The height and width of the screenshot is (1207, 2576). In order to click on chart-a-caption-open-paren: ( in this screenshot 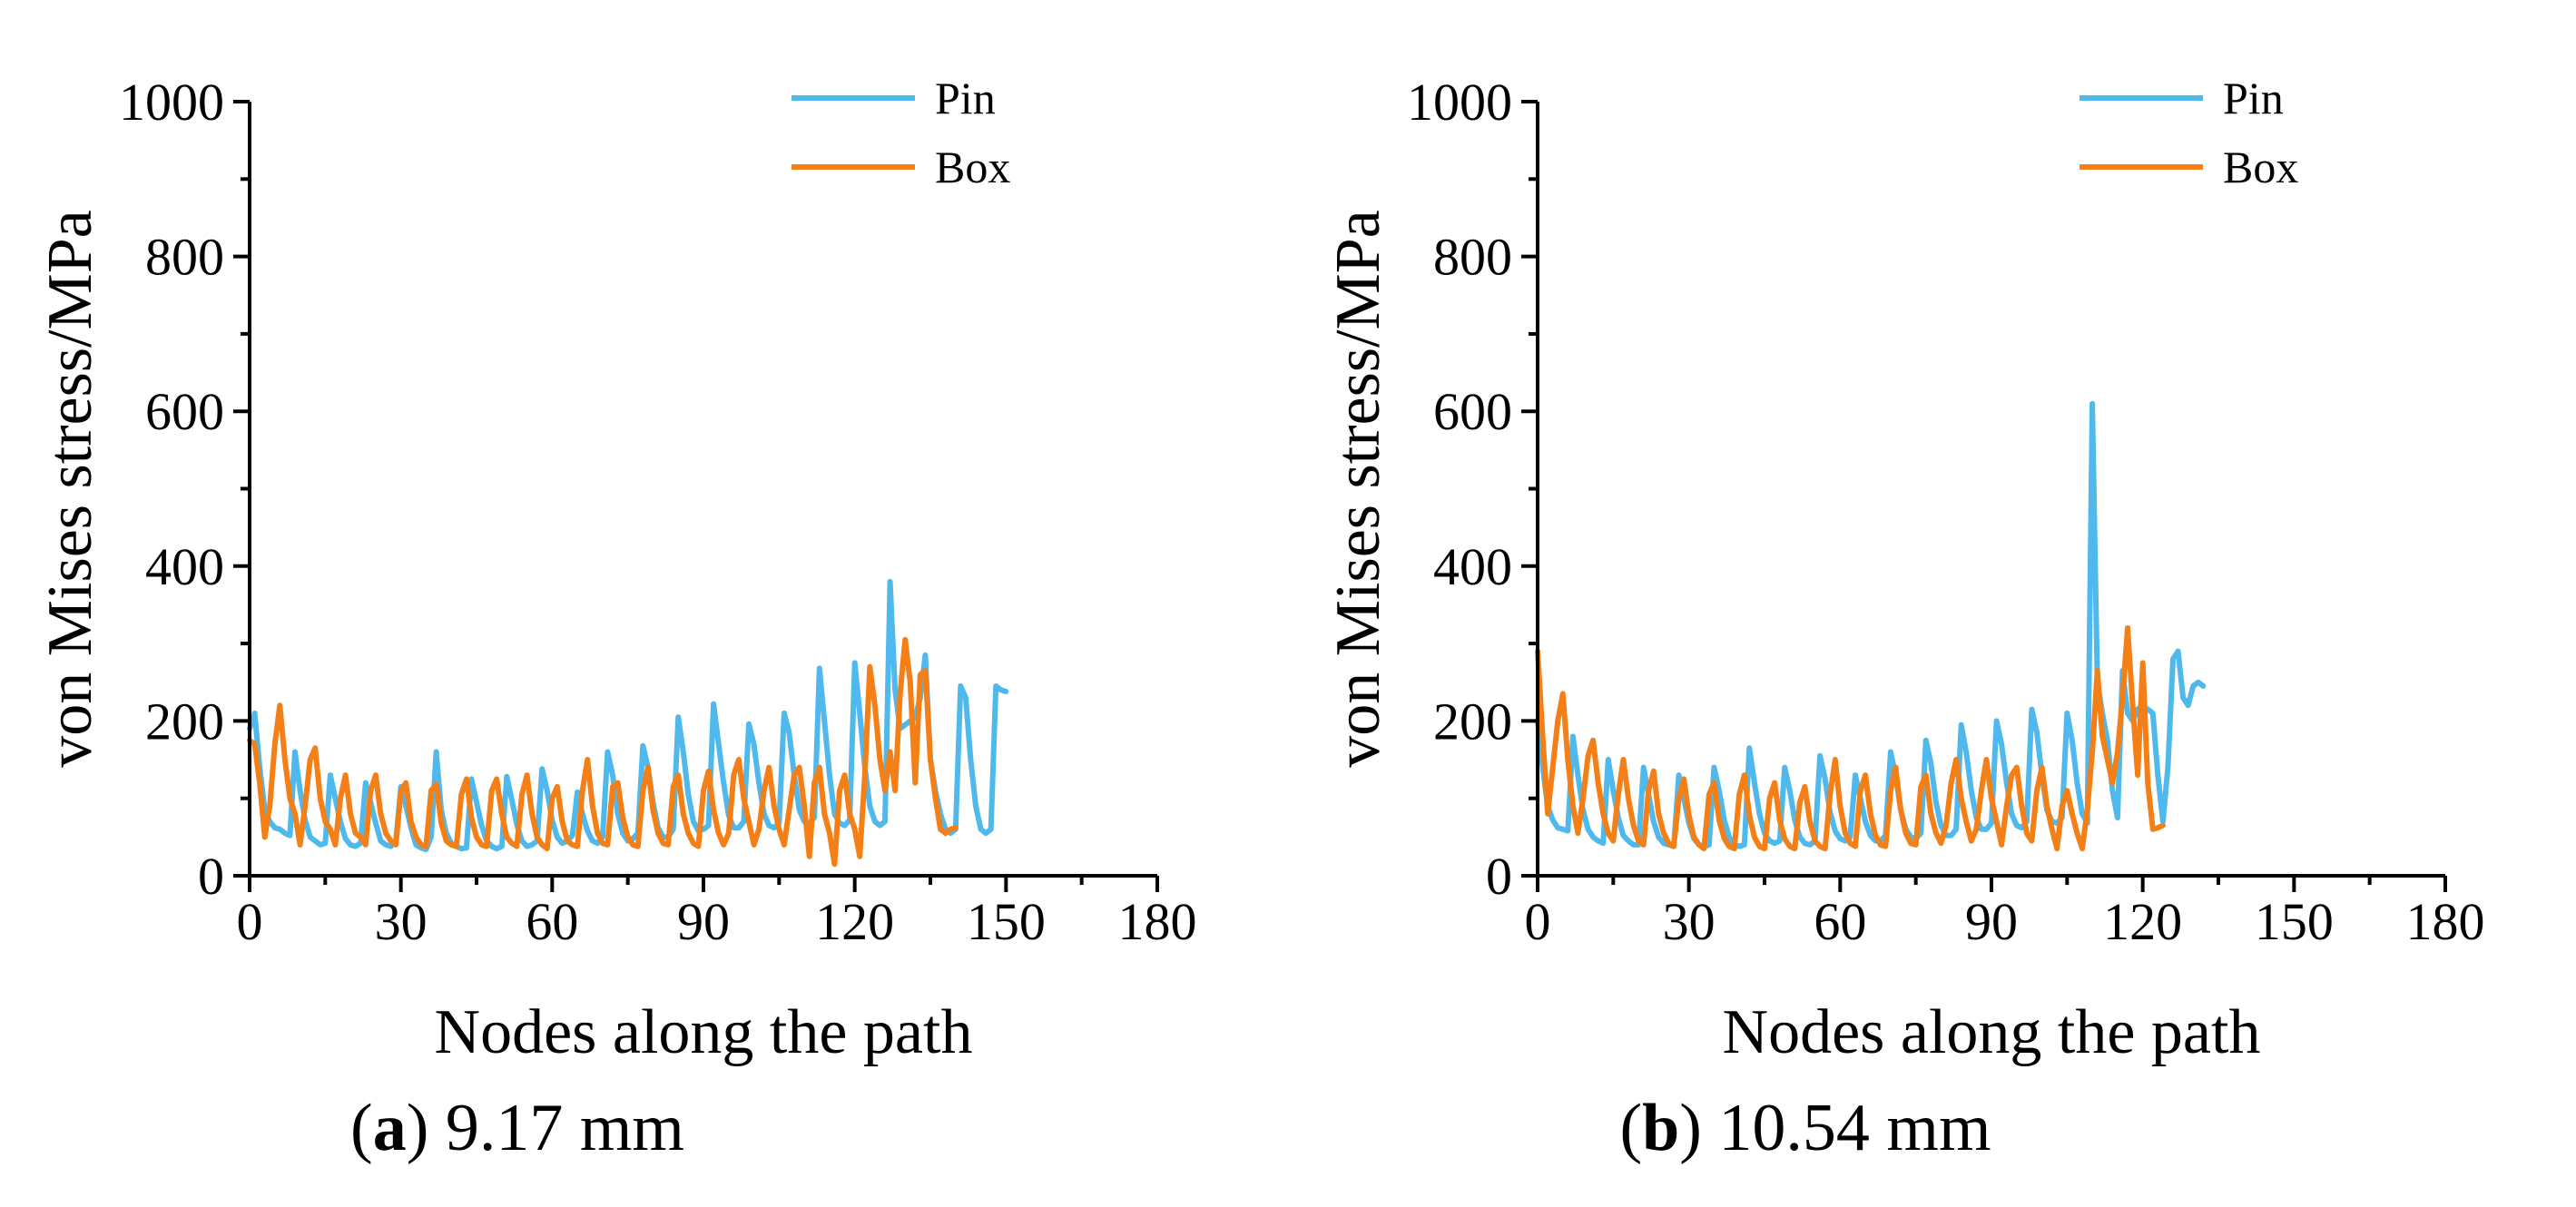, I will do `click(361, 1128)`.